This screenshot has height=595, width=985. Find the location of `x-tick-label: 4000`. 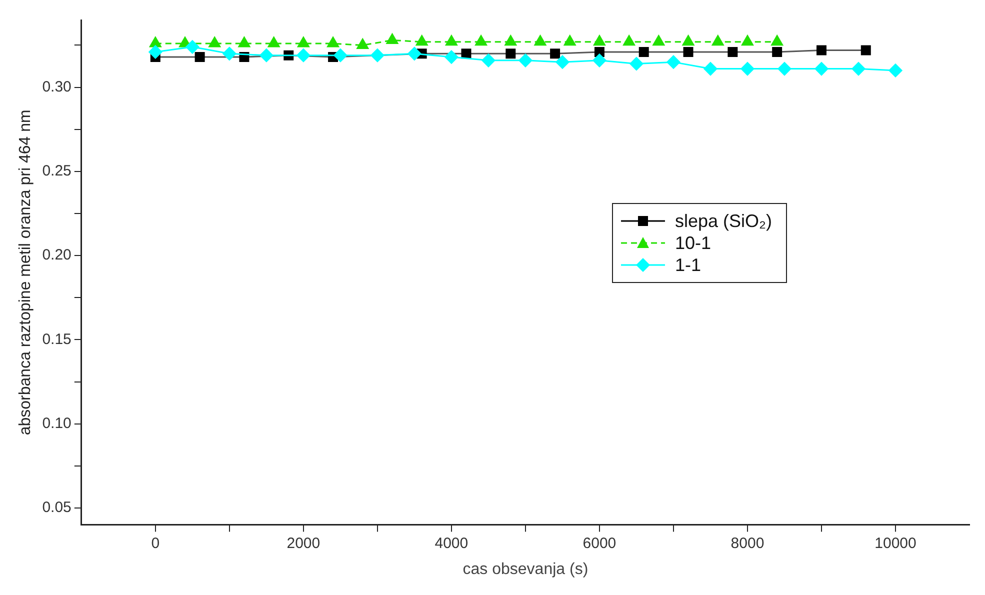

x-tick-label: 4000 is located at coordinates (451, 543).